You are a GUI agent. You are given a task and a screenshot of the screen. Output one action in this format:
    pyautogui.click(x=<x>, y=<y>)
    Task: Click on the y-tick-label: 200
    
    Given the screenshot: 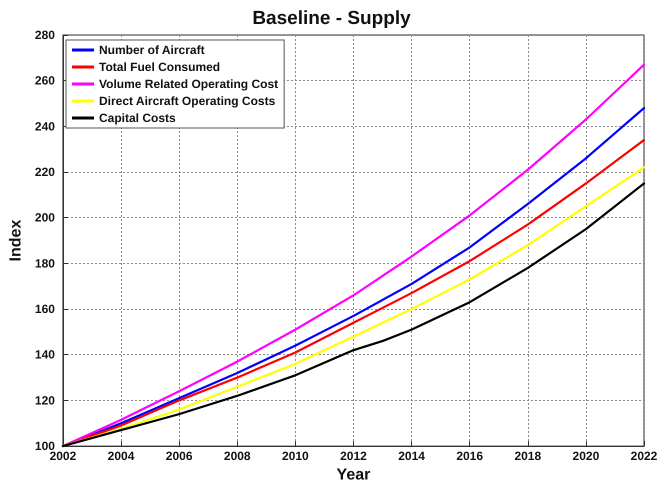 What is the action you would take?
    pyautogui.click(x=45, y=217)
    